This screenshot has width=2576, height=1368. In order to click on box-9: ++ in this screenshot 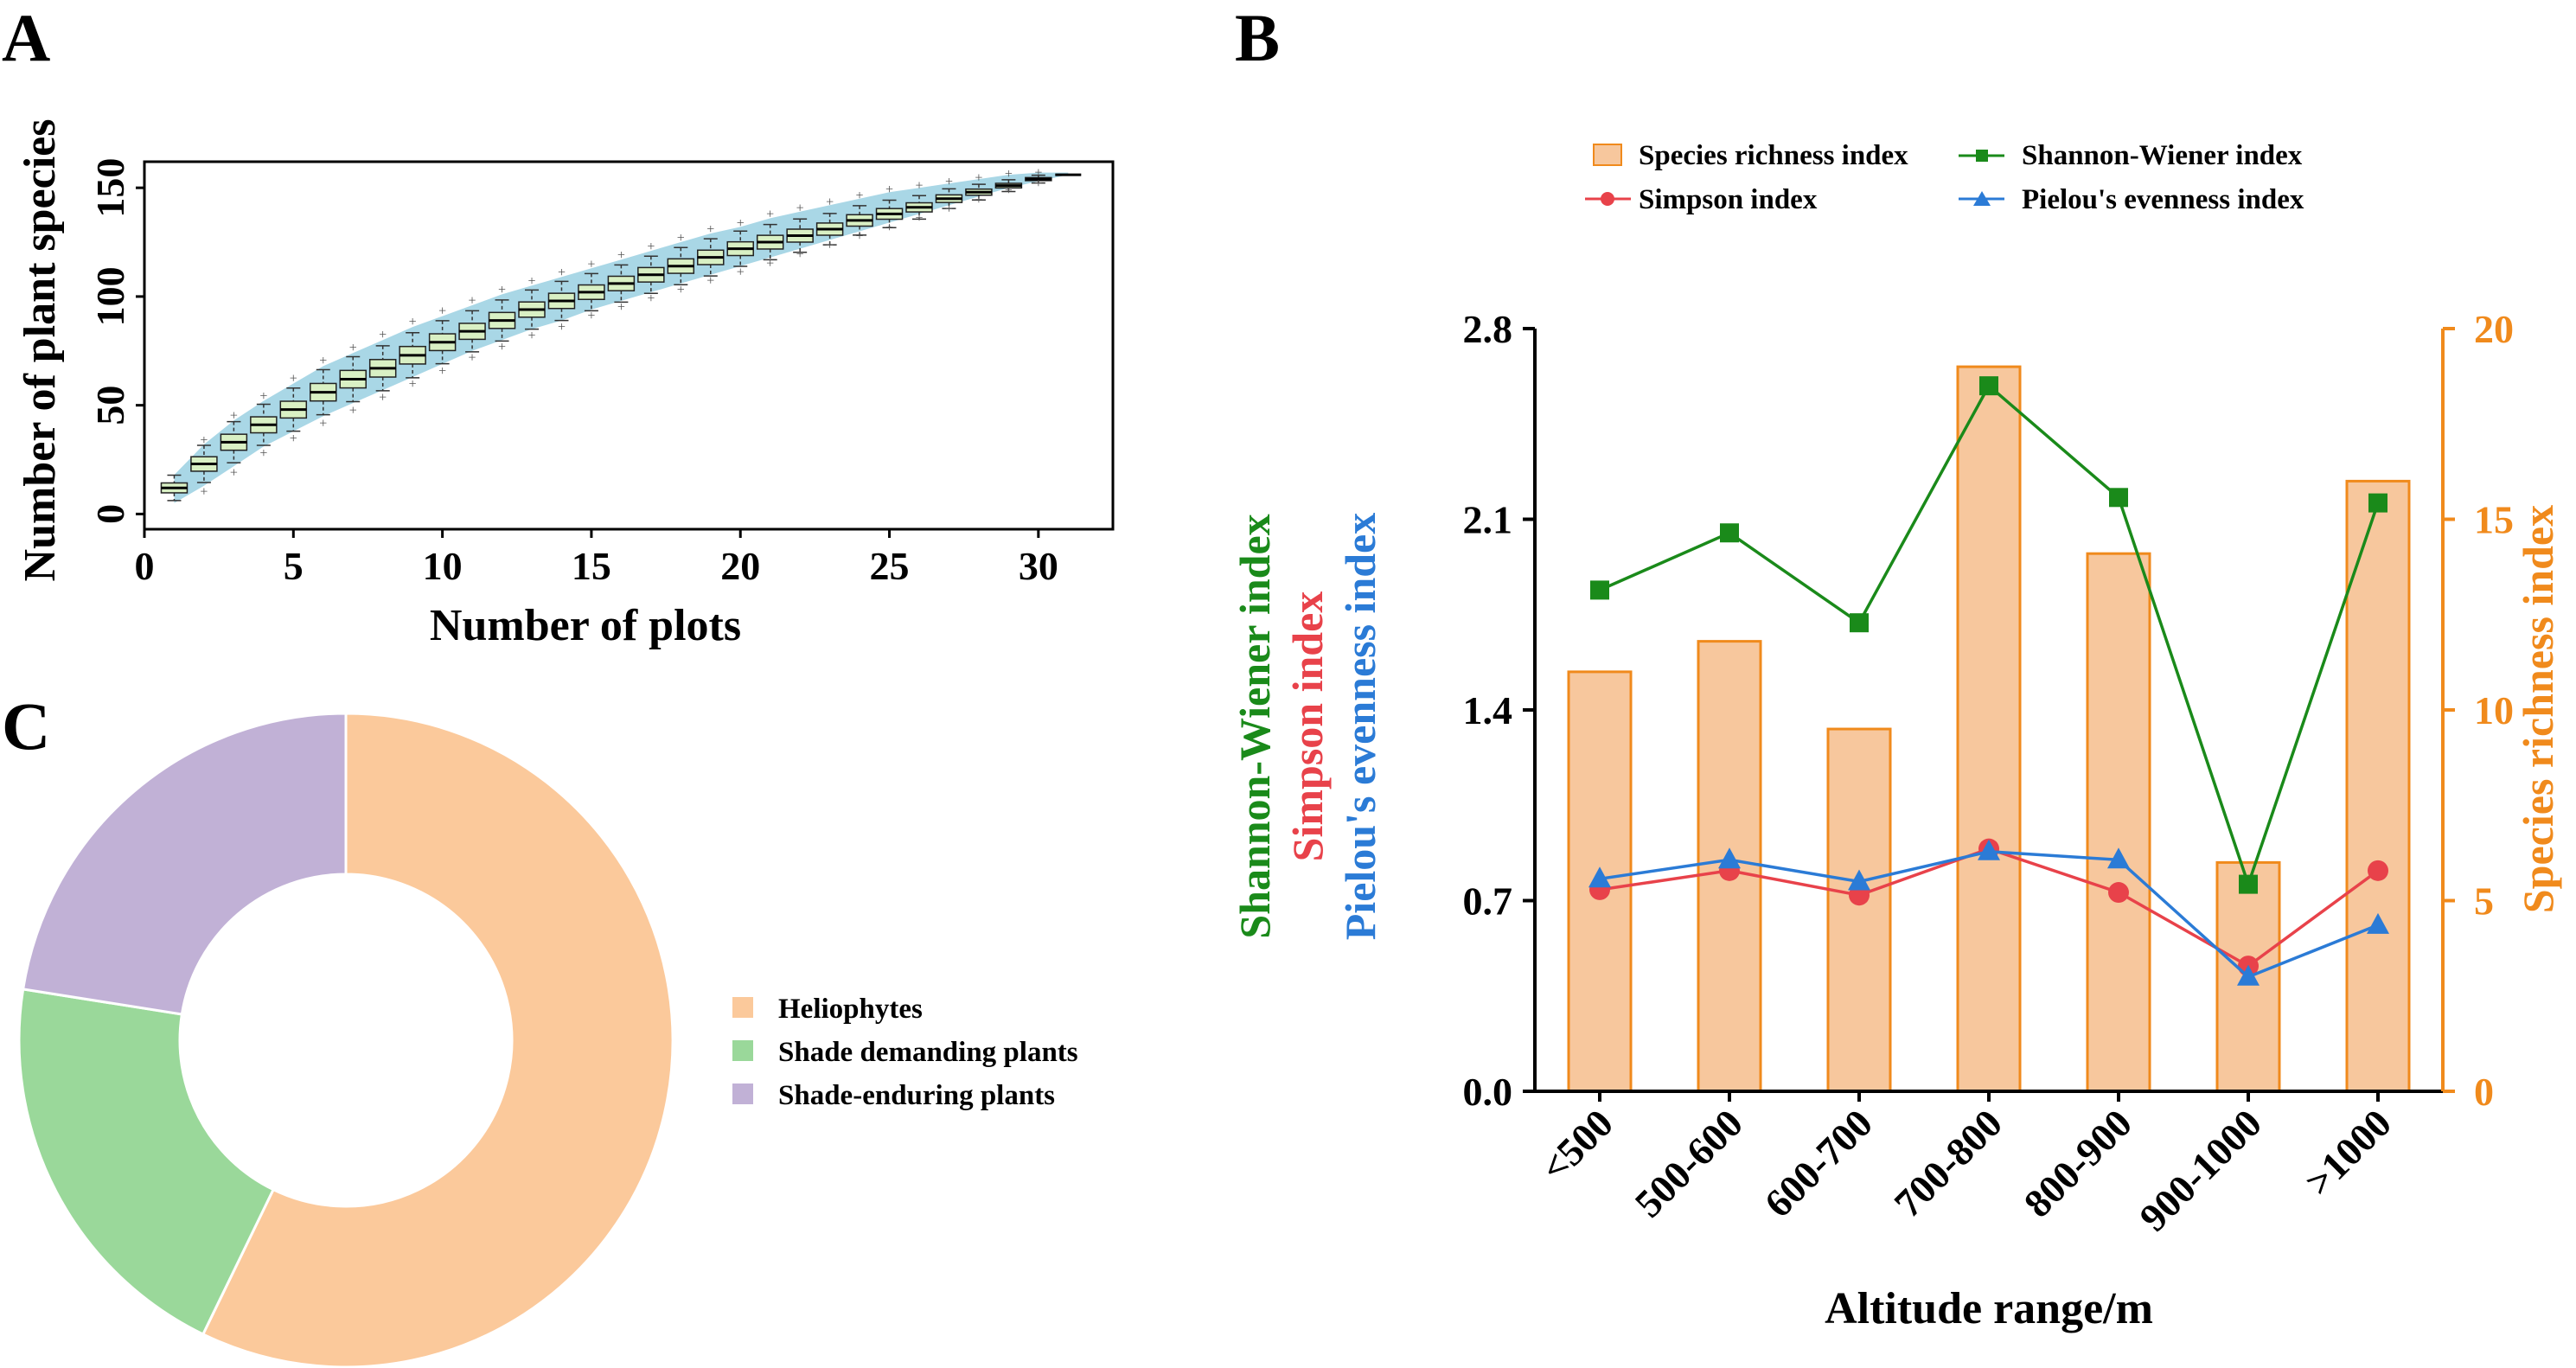, I will do `click(412, 354)`.